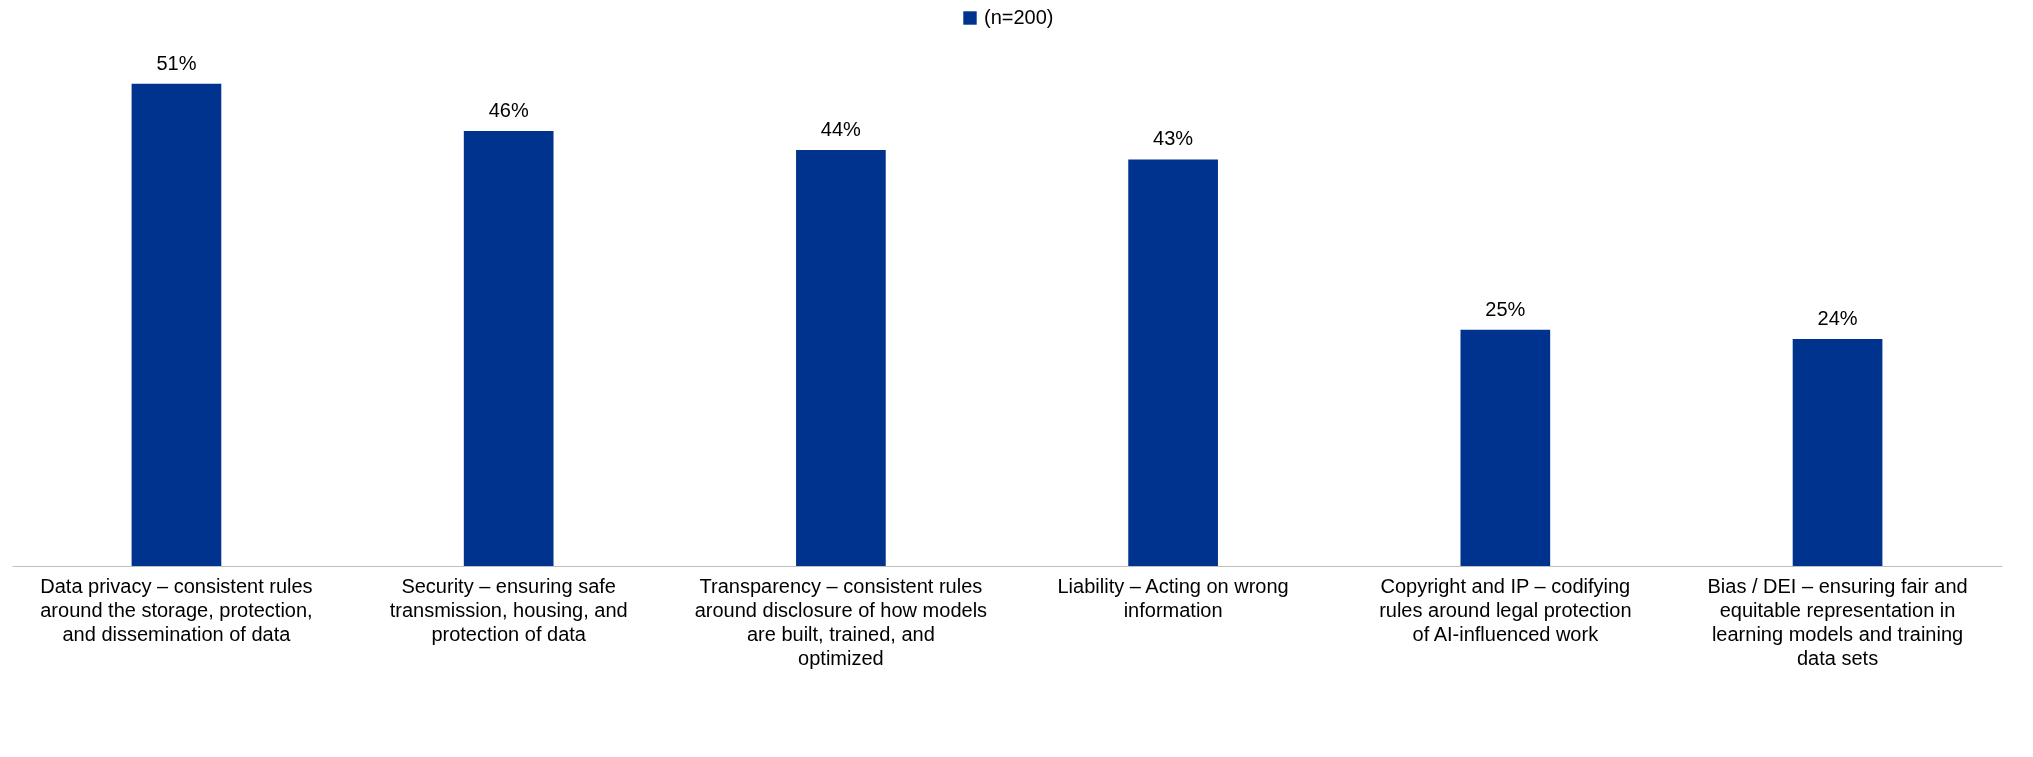 The height and width of the screenshot is (757, 2033). I want to click on data-label: 44%, so click(841, 129).